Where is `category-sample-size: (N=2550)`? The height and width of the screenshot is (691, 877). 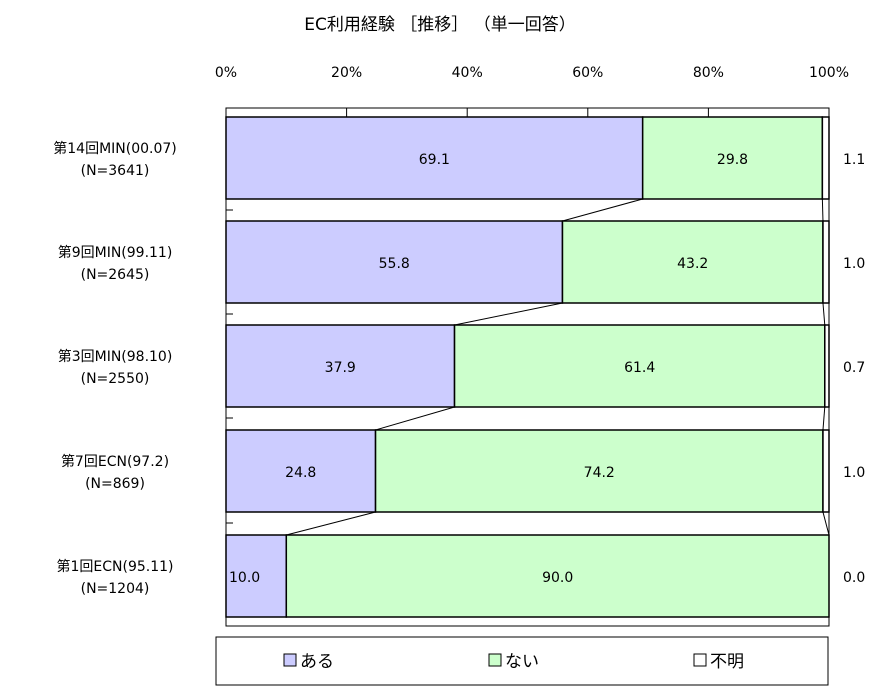
category-sample-size: (N=2550) is located at coordinates (115, 379).